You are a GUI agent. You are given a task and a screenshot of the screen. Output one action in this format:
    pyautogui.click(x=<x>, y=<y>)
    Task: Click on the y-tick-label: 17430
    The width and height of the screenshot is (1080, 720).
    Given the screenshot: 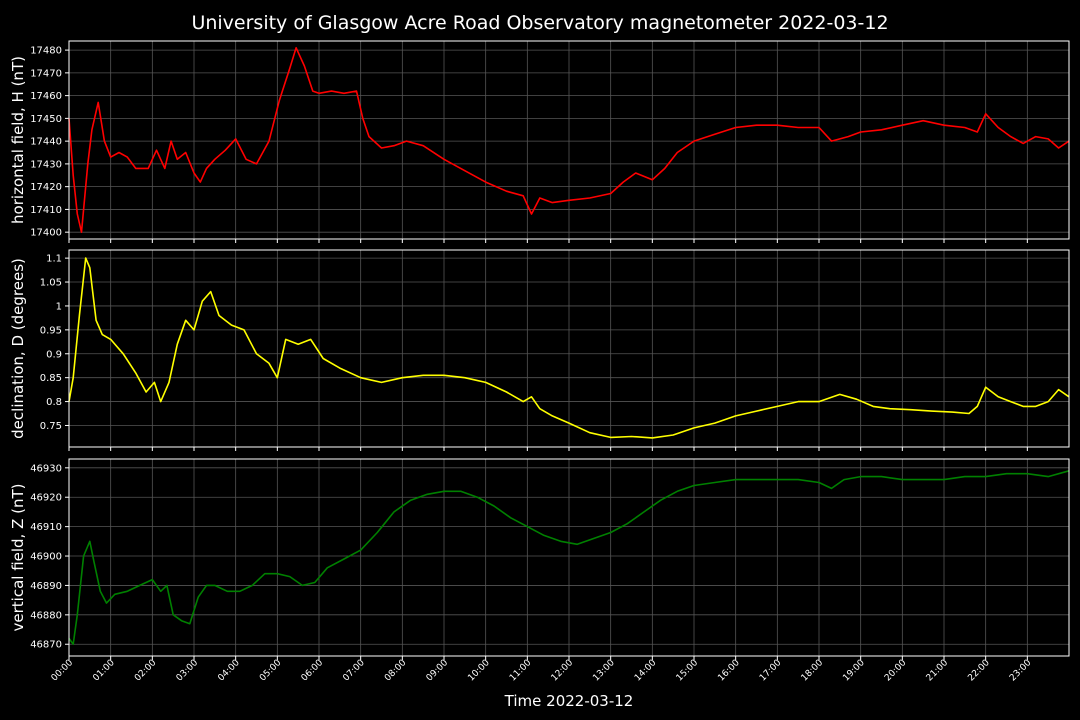 What is the action you would take?
    pyautogui.click(x=46, y=164)
    